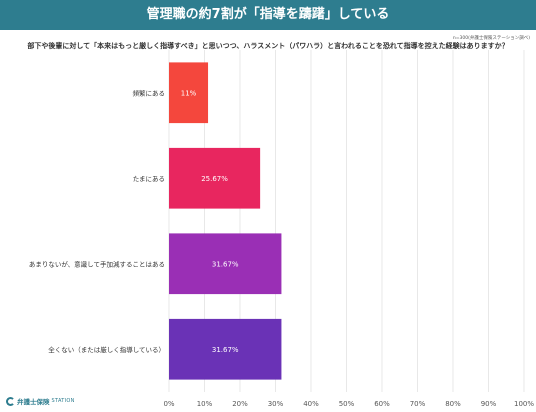 This screenshot has height=412, width=536. What do you see at coordinates (276, 404) in the screenshot?
I see `x-tick-label: 30%` at bounding box center [276, 404].